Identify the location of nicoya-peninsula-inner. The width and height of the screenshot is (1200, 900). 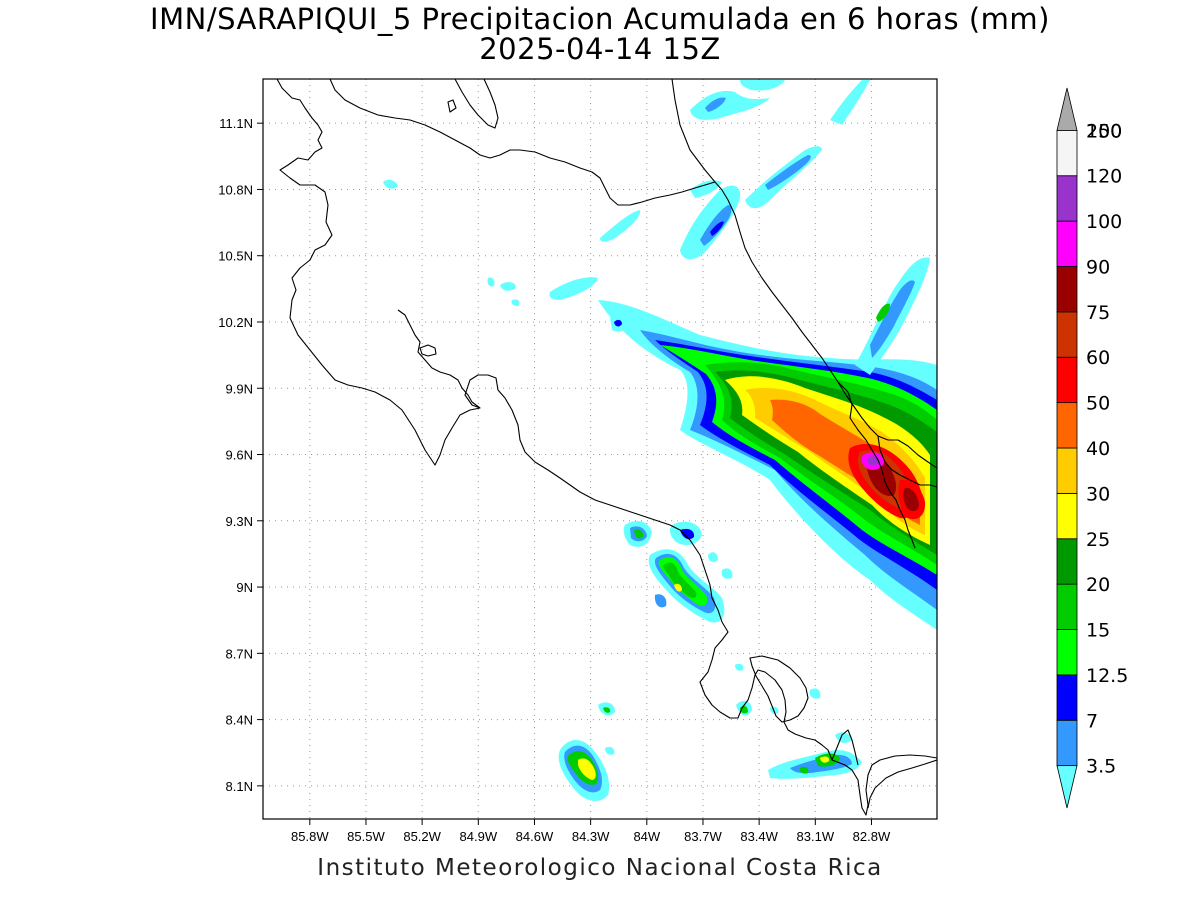
(439, 359).